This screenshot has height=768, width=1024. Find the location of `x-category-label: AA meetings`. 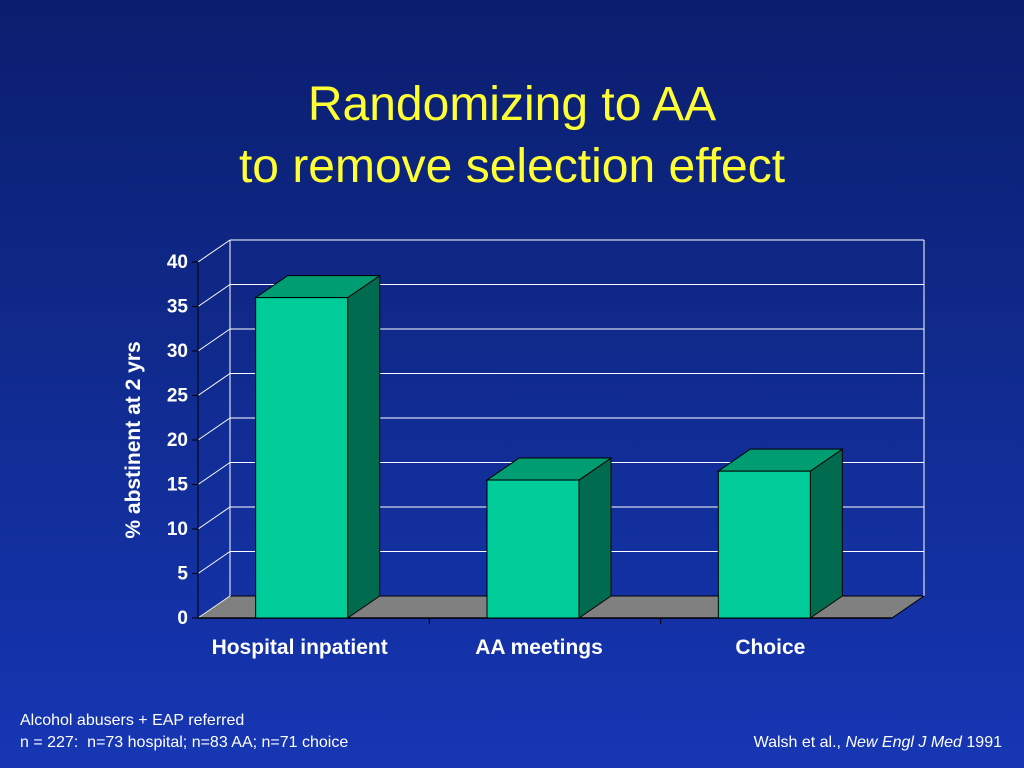

x-category-label: AA meetings is located at coordinates (539, 647).